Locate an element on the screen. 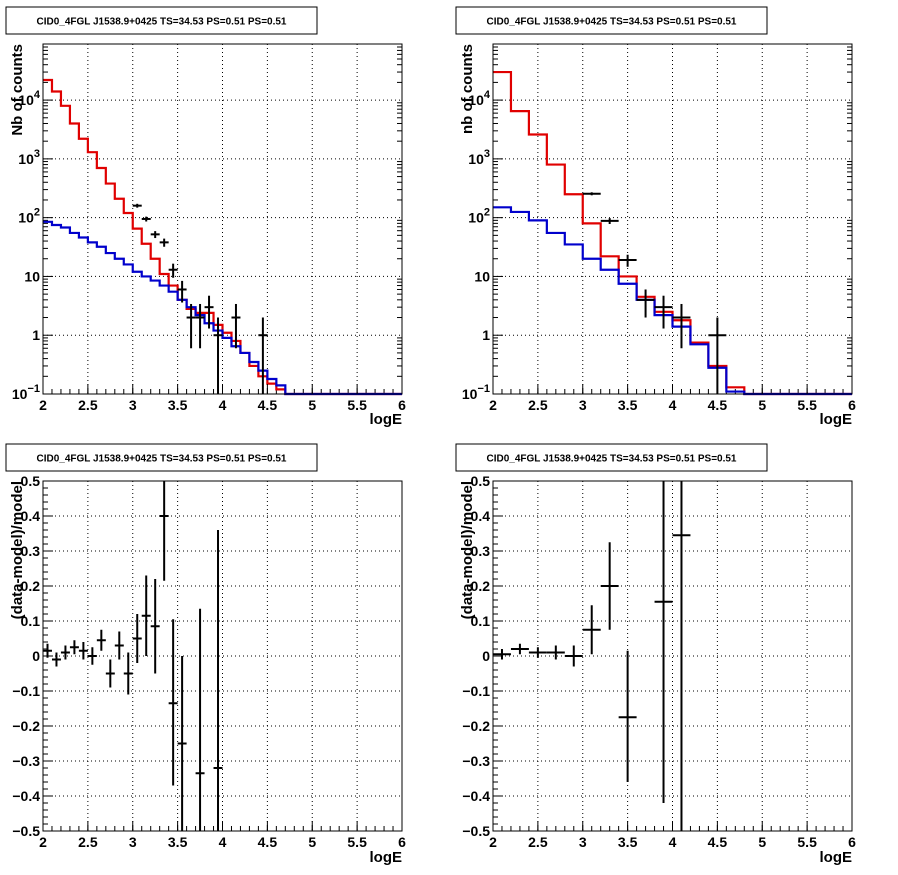  y-axis-title: nb of counts is located at coordinates (467, 89).